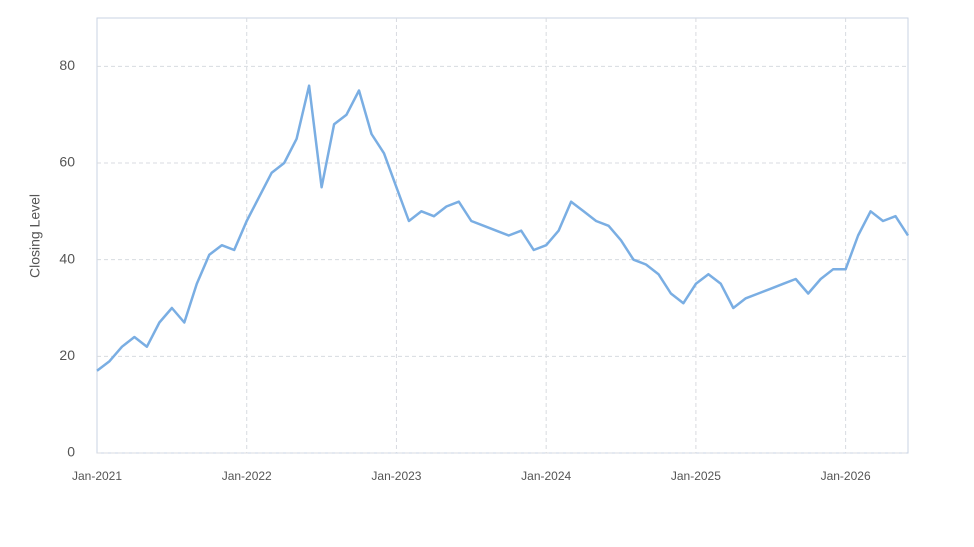 This screenshot has width=974, height=547. What do you see at coordinates (396, 476) in the screenshot?
I see `x-tick-label: Jan-2023` at bounding box center [396, 476].